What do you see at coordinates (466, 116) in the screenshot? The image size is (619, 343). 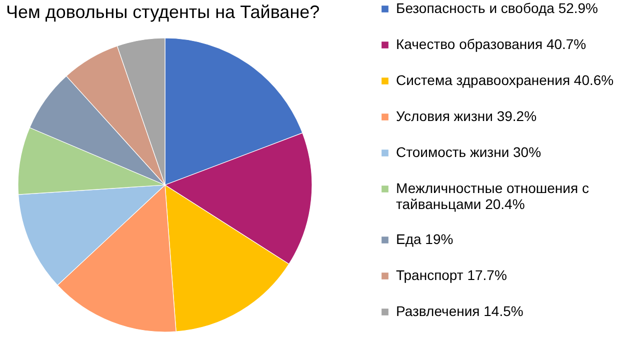 I see `legend-label: Условия жизни 39.2%` at bounding box center [466, 116].